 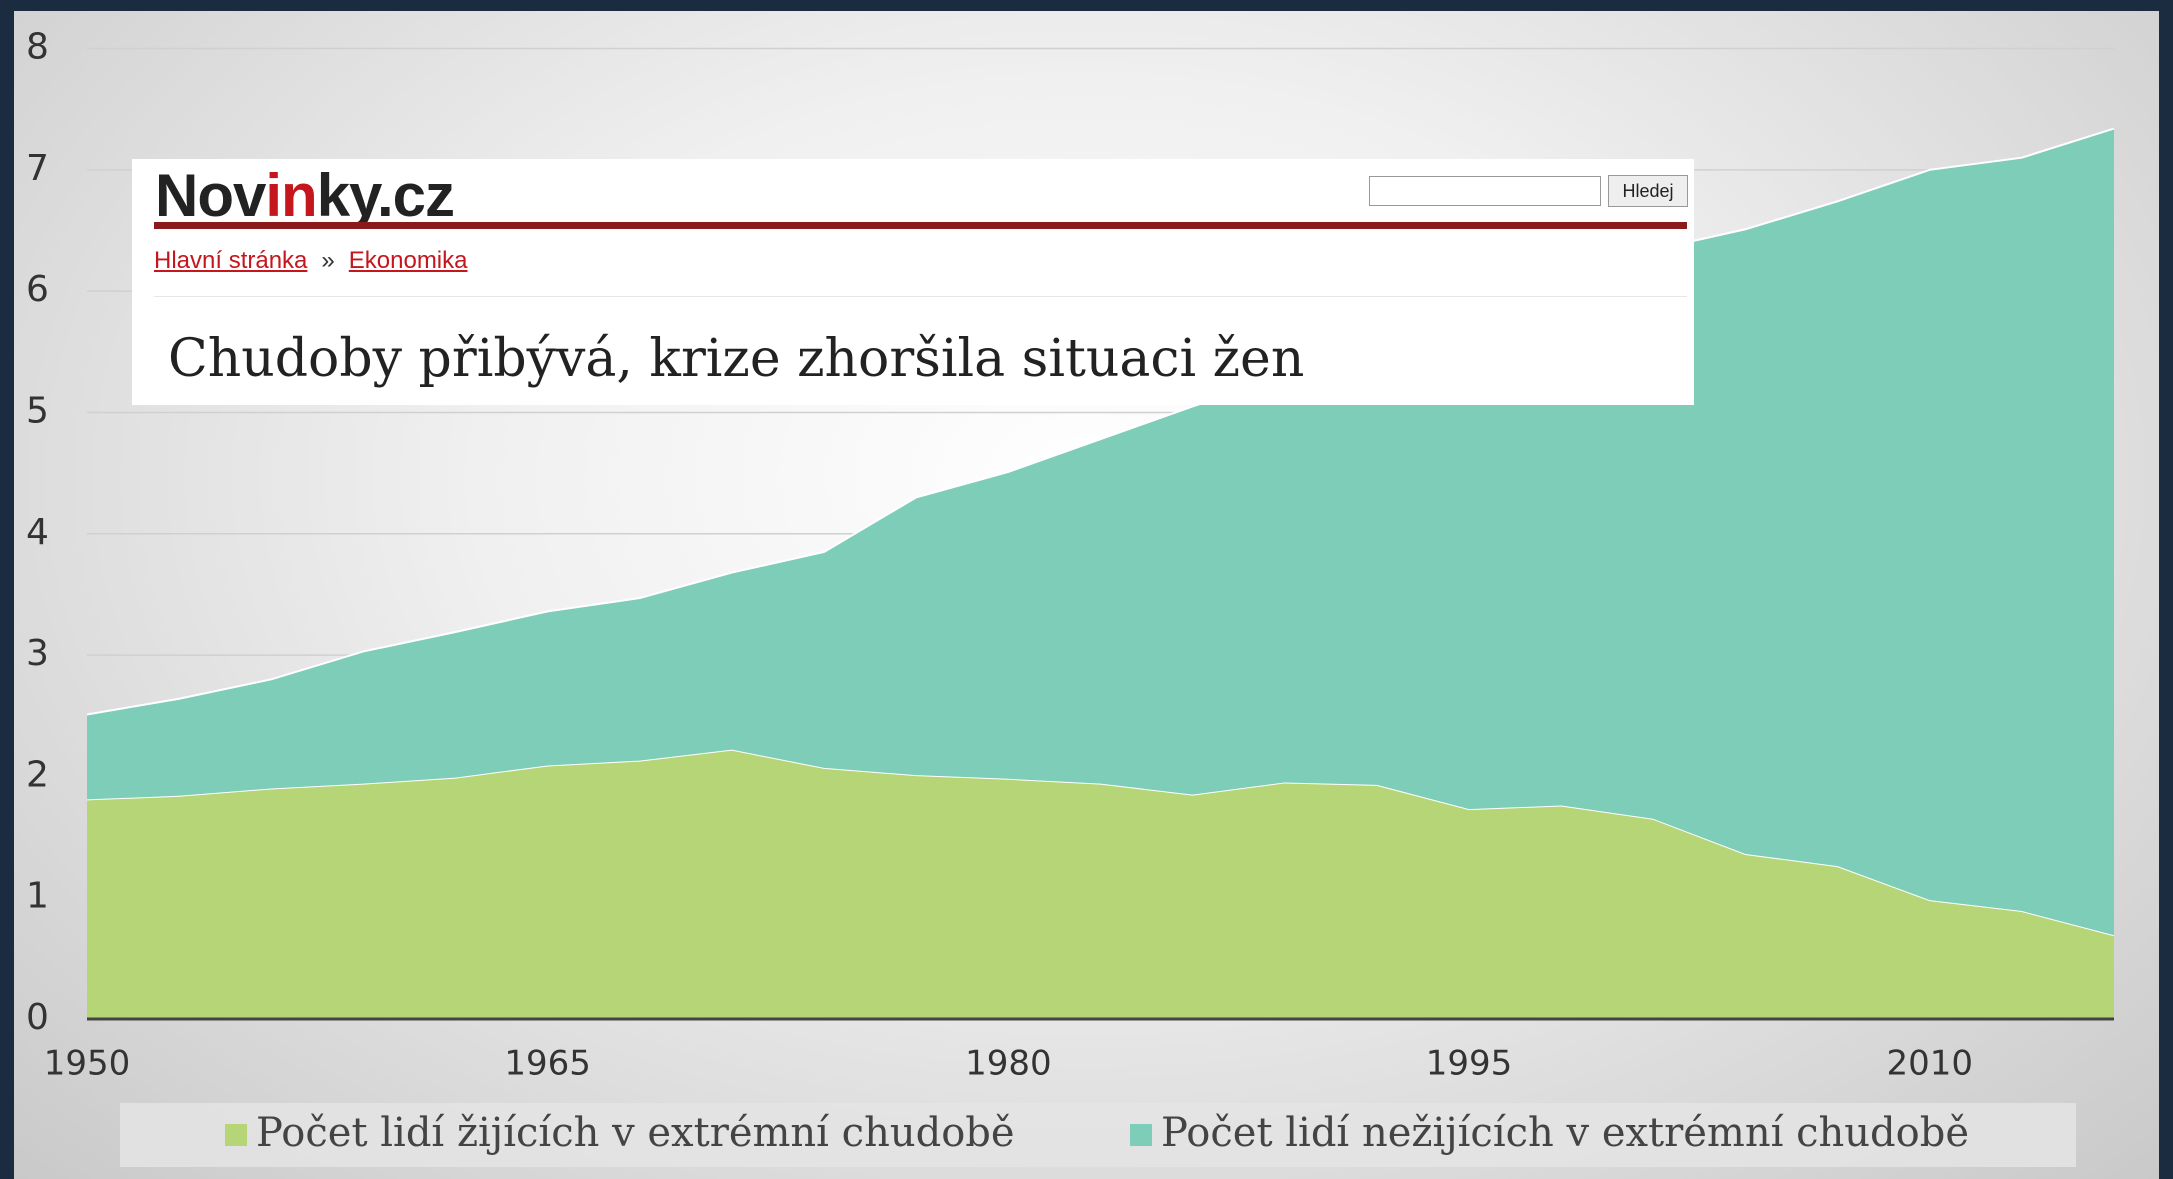 I want to click on y-tick-label: 5, so click(x=37, y=410).